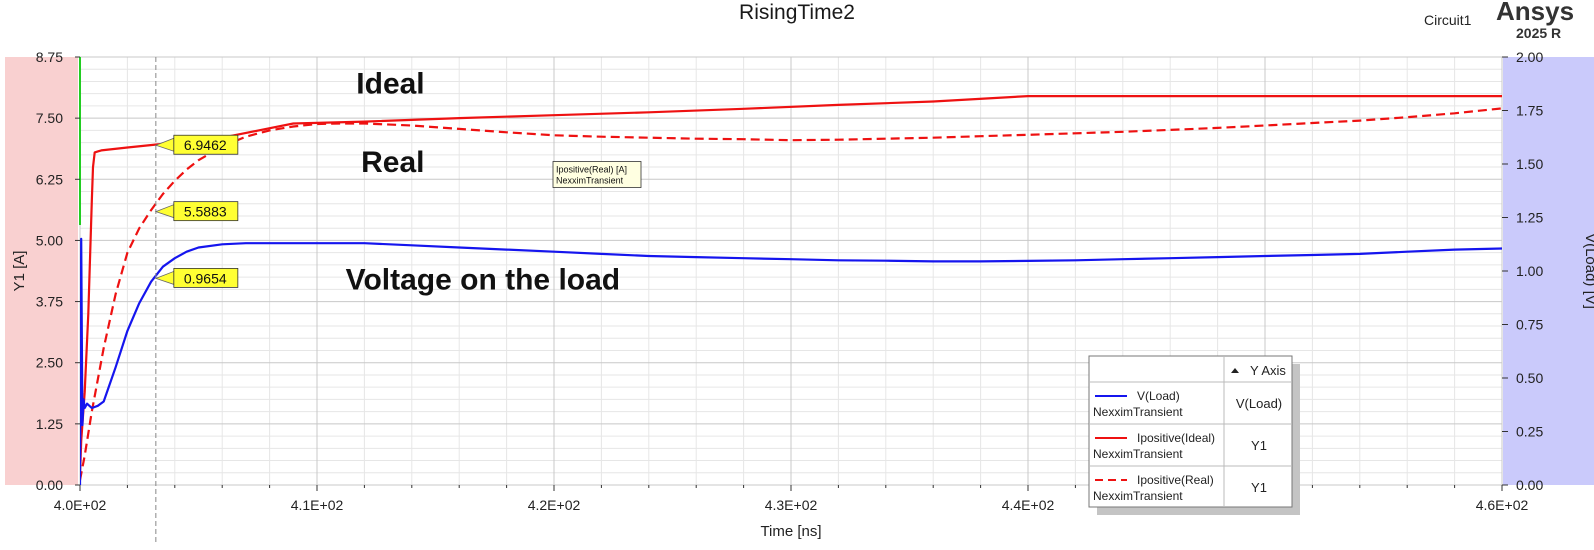 This screenshot has height=550, width=1594. Describe the element at coordinates (797, 12) in the screenshot. I see `chart-title: RisingTime2` at that location.